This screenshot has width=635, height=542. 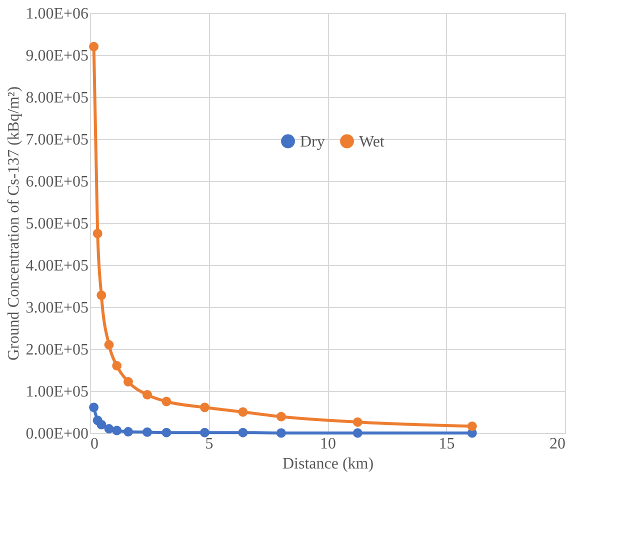 I want to click on legend-label: Dry, so click(x=312, y=141).